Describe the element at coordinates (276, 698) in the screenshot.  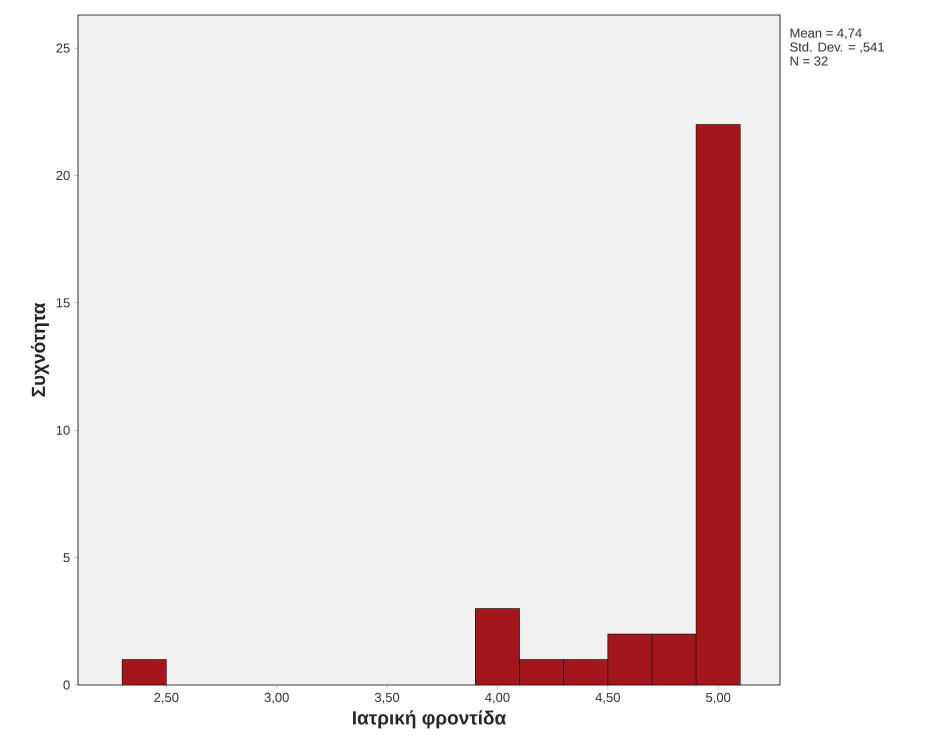
I see `x-tick-label: 3,00` at that location.